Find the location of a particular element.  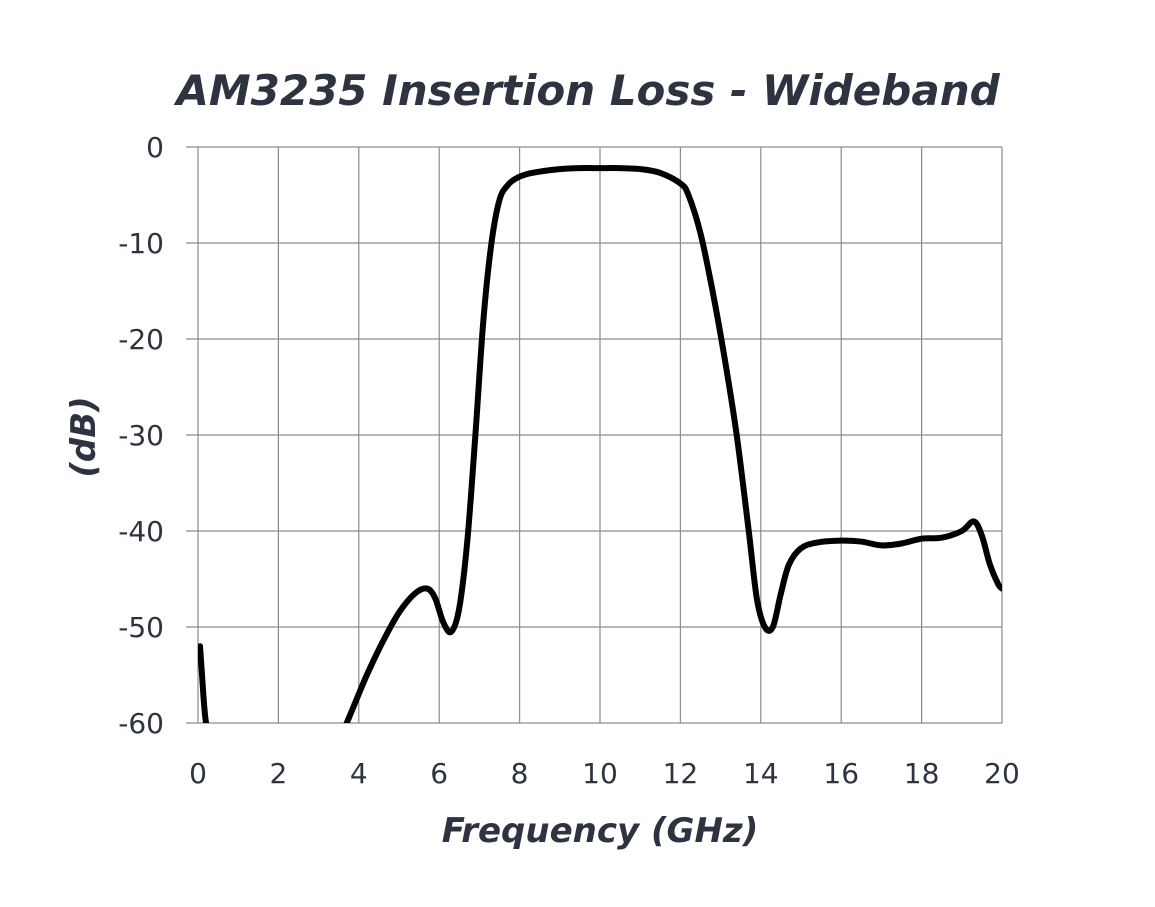

x-tick-label: 10 is located at coordinates (600, 773).